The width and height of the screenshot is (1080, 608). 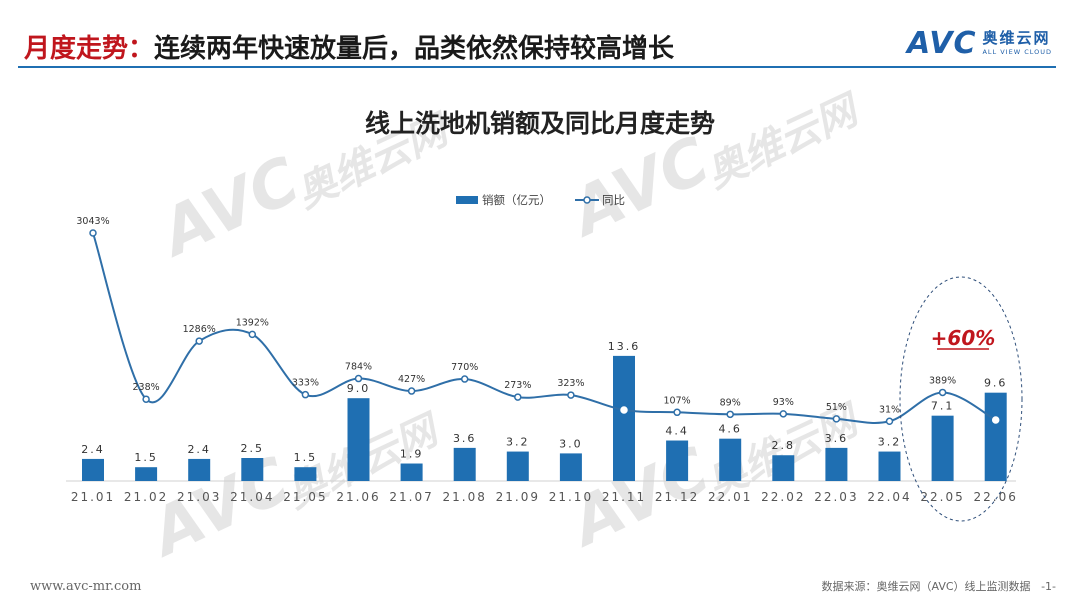 I want to click on yoy-point-22.02, so click(x=783, y=414).